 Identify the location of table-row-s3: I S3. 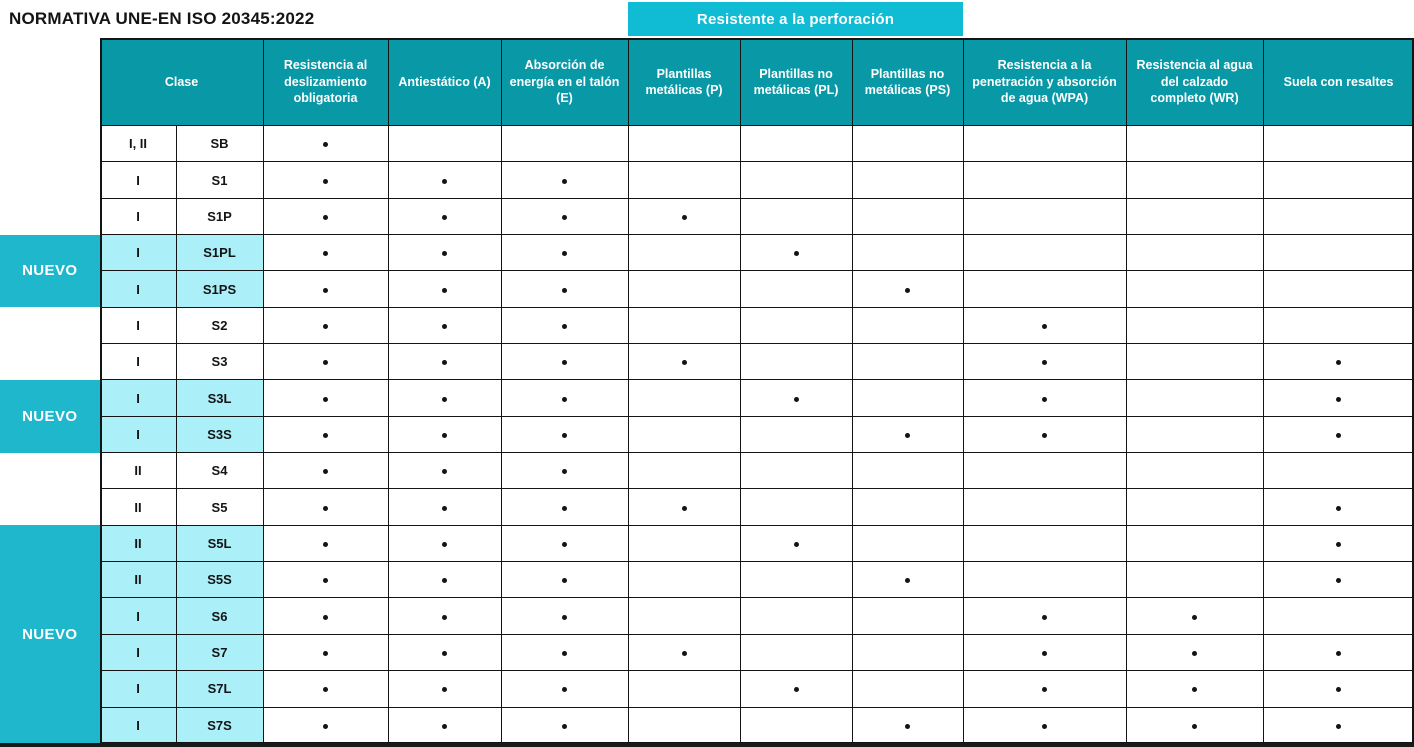
(707, 362).